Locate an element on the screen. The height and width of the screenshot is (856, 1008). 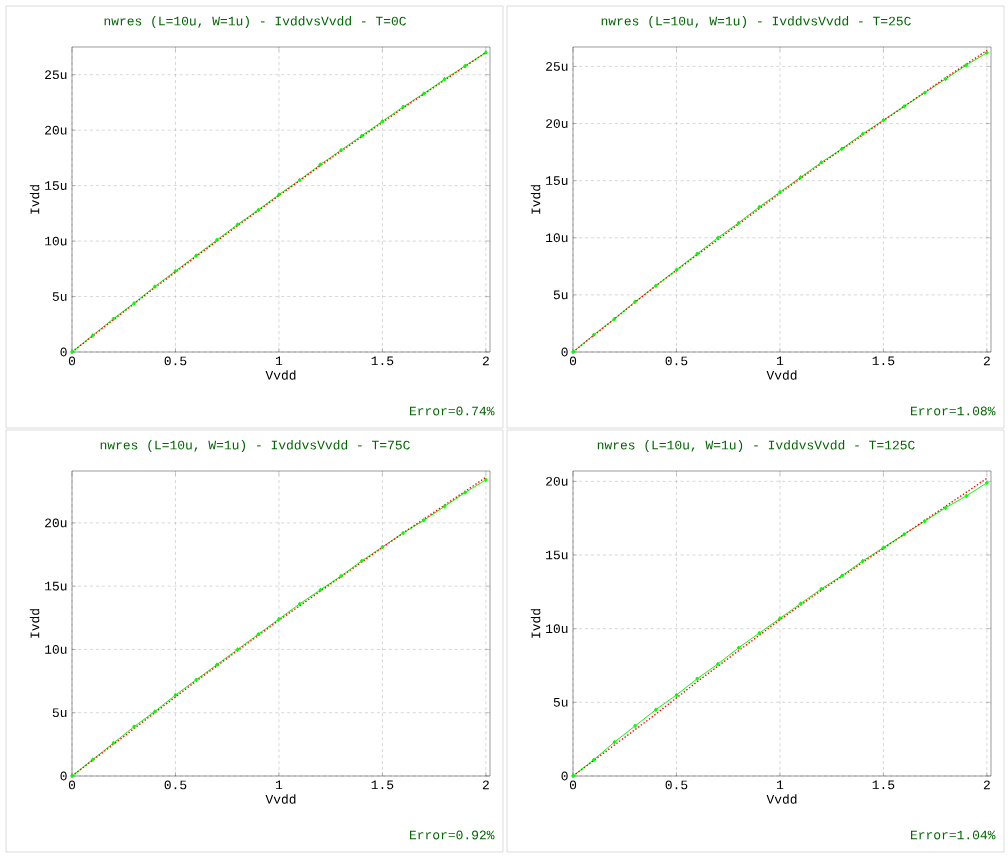
chart-title: nwres (L=10u, W=1u) - IvddvsVvdd - T=75C is located at coordinates (255, 446).